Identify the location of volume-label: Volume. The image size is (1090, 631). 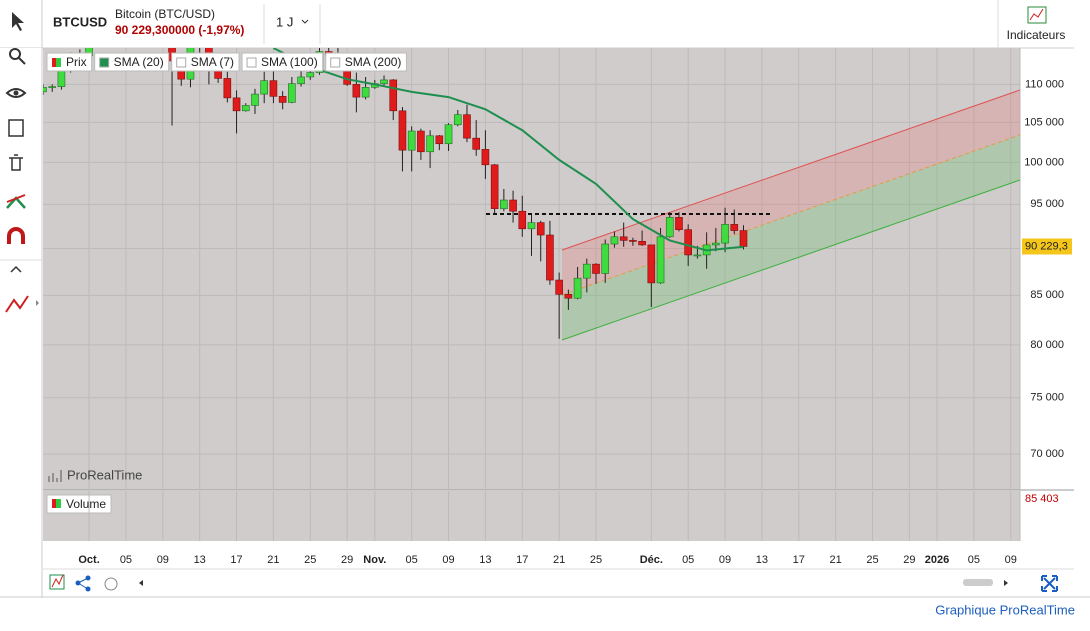
(86, 504).